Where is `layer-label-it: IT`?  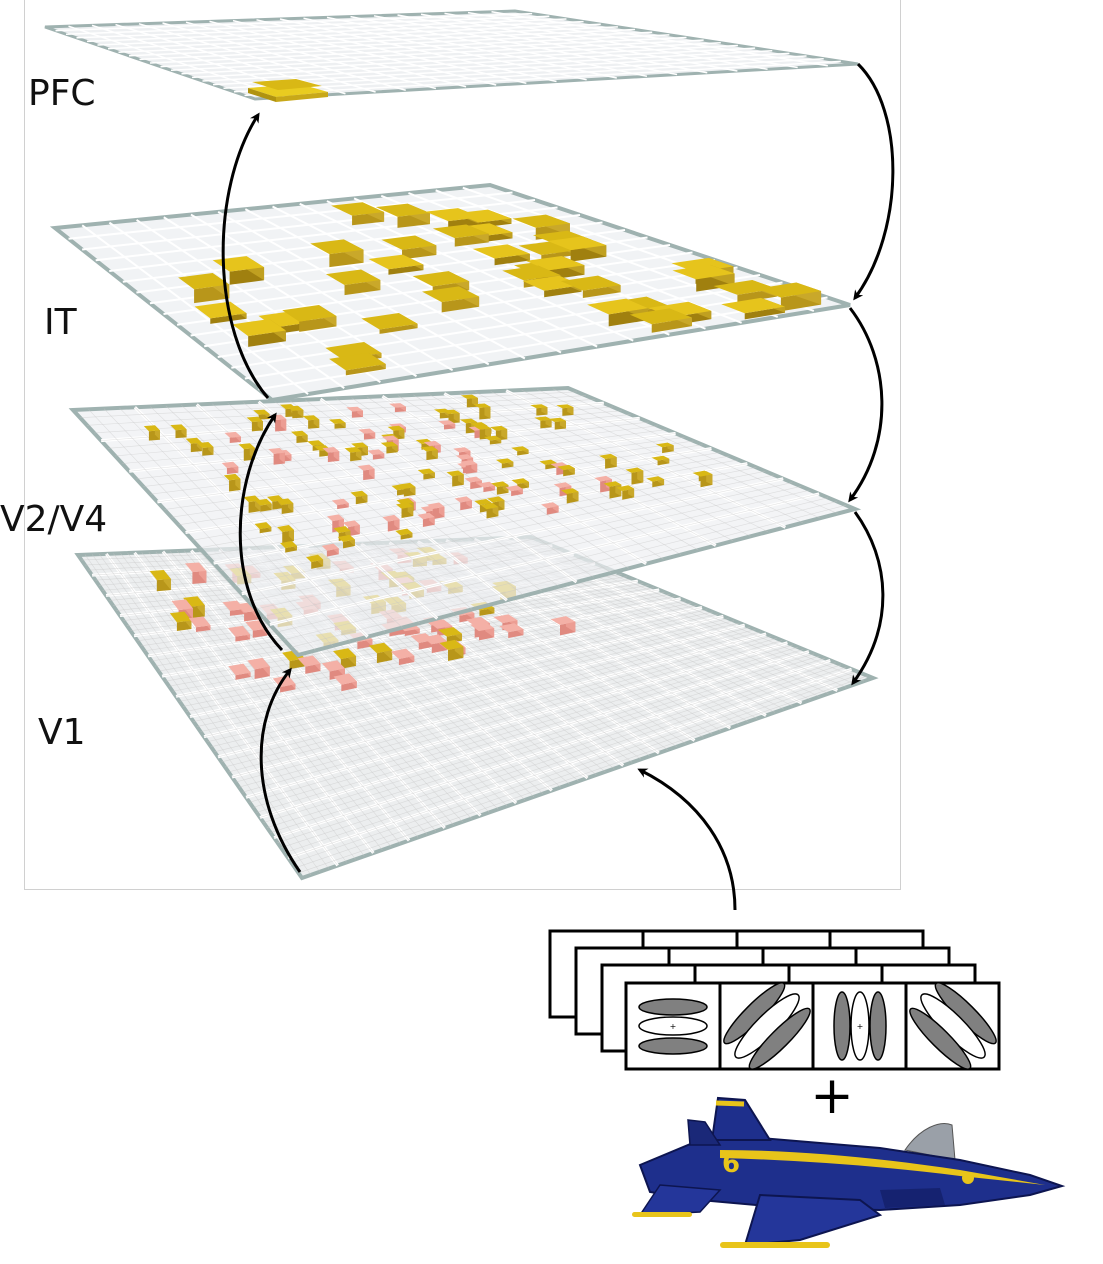
layer-label-it: IT is located at coordinates (60, 322).